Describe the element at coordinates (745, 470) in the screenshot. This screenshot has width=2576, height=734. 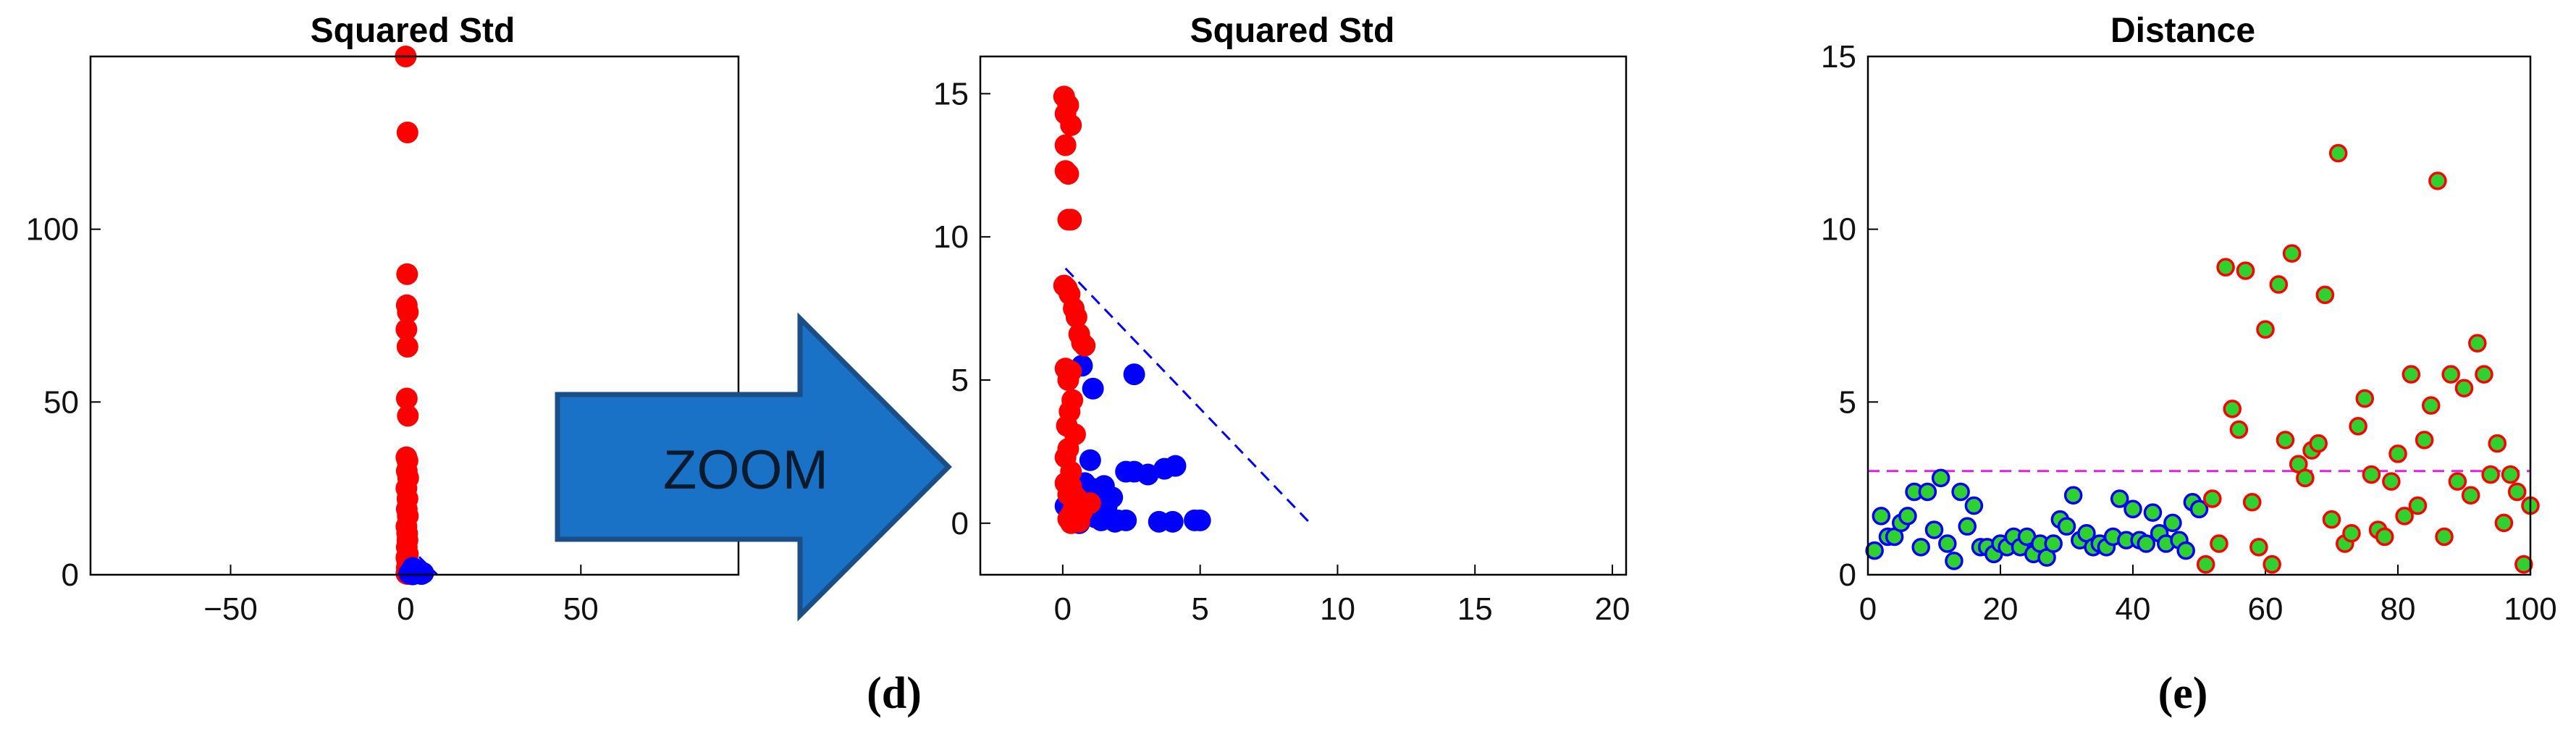
I see `arrow-label: ZOOM` at that location.